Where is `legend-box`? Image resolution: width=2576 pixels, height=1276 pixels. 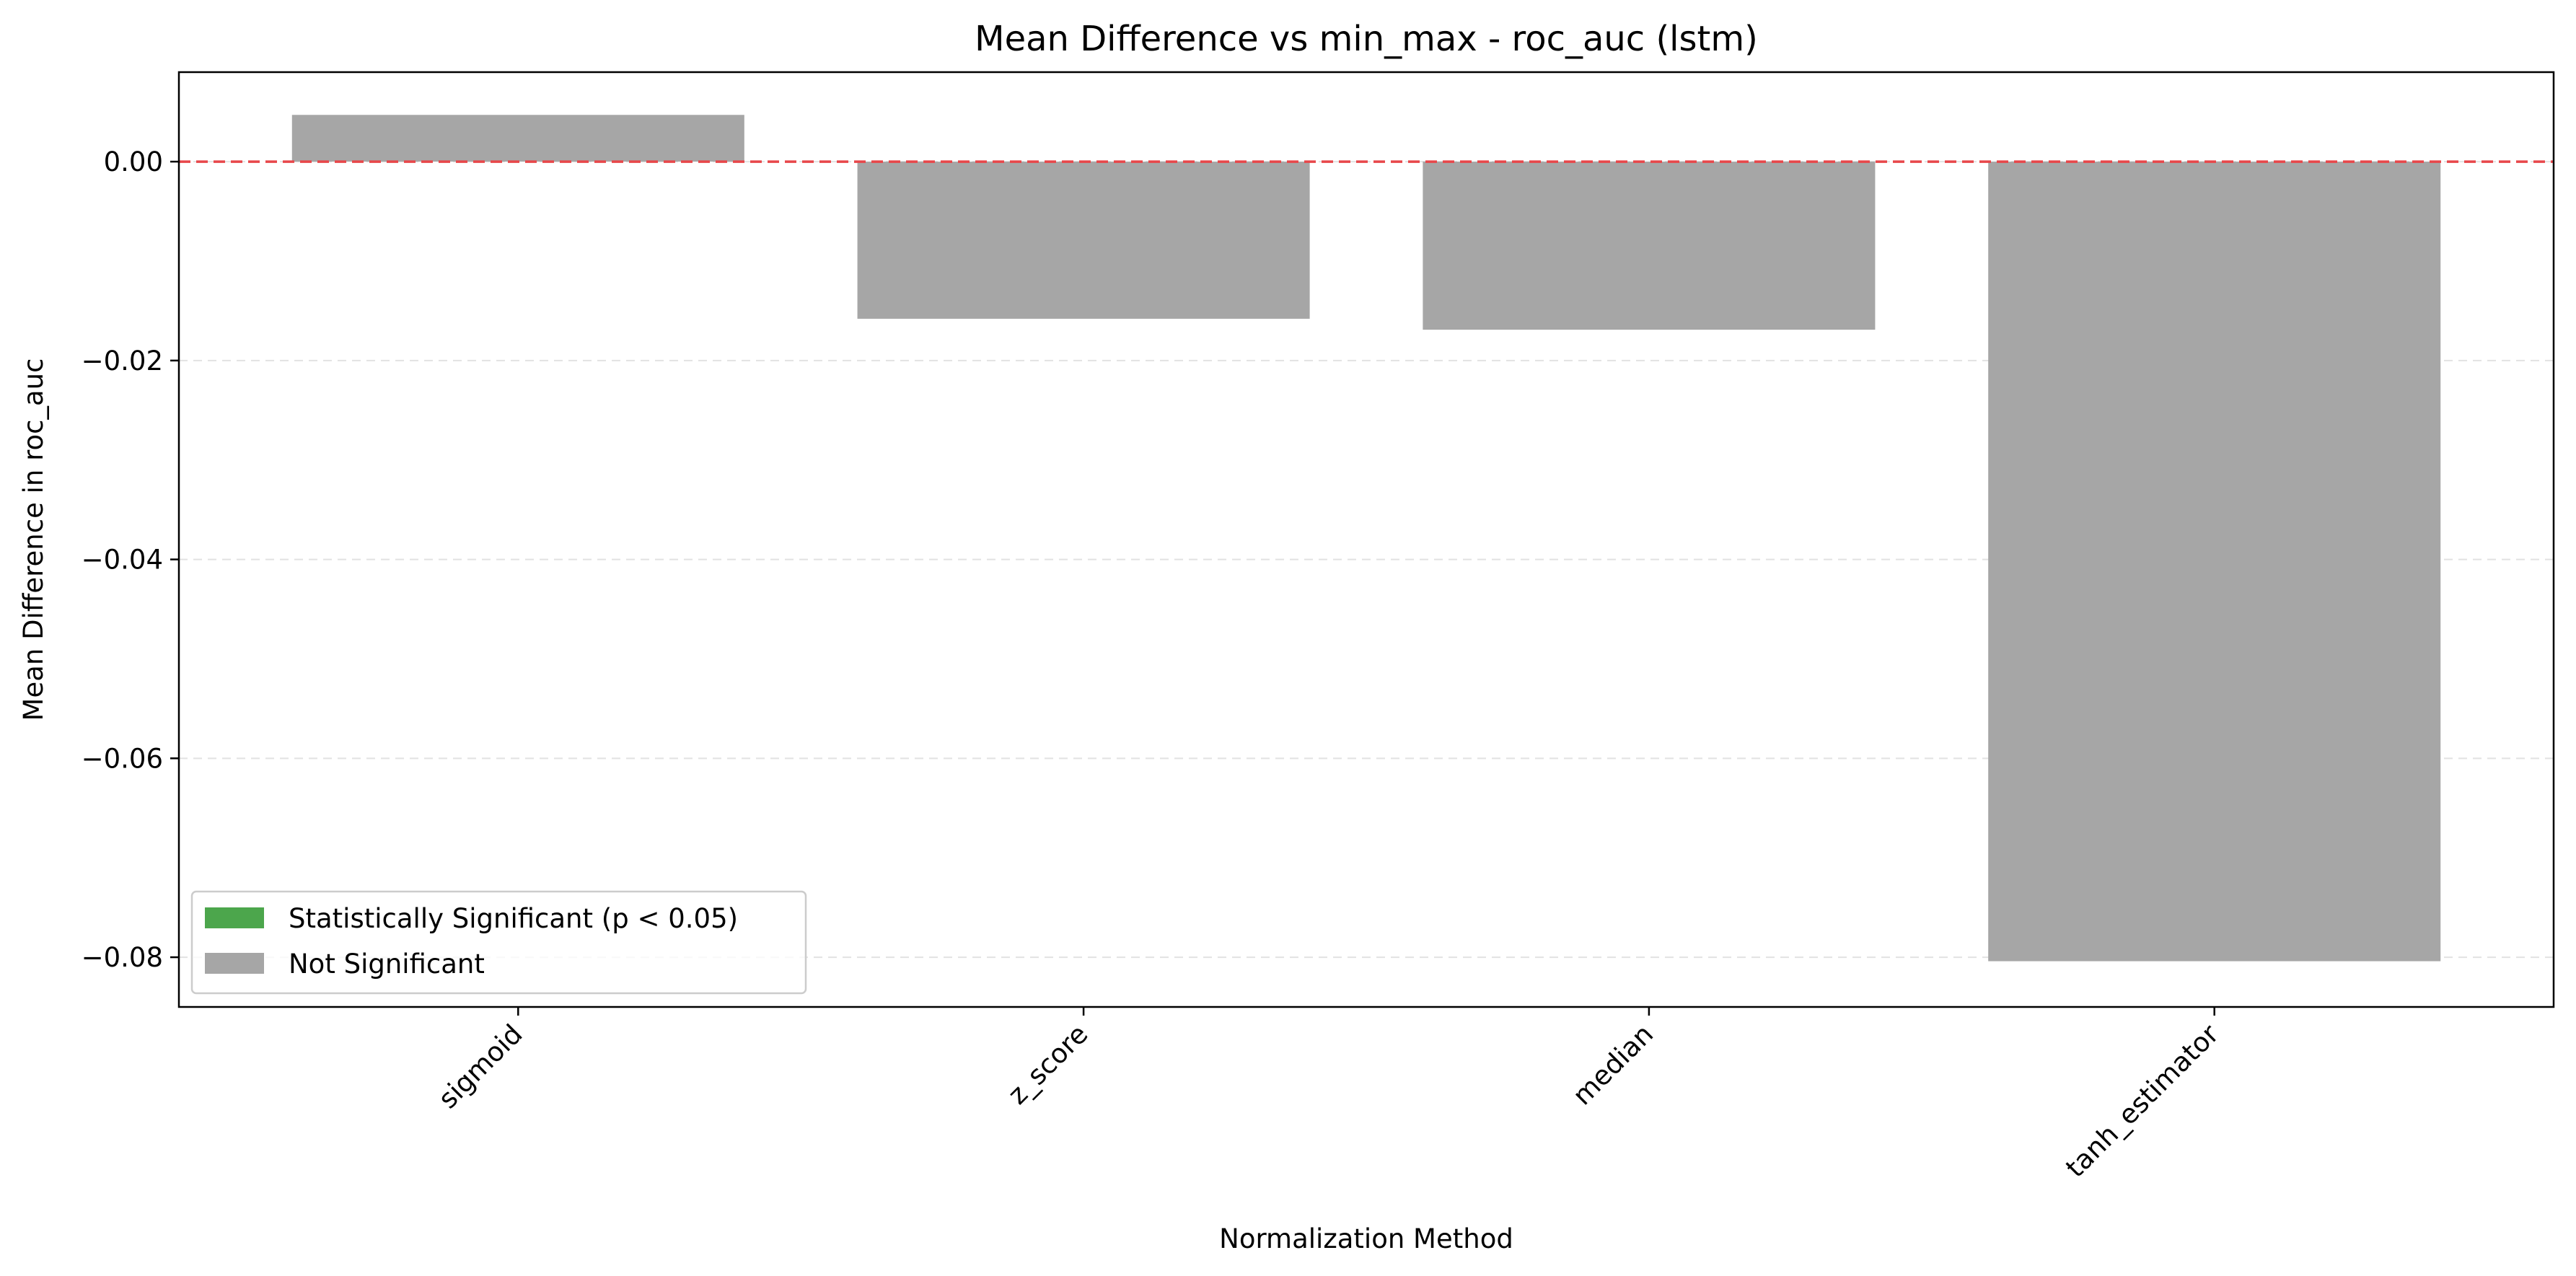 legend-box is located at coordinates (498, 943).